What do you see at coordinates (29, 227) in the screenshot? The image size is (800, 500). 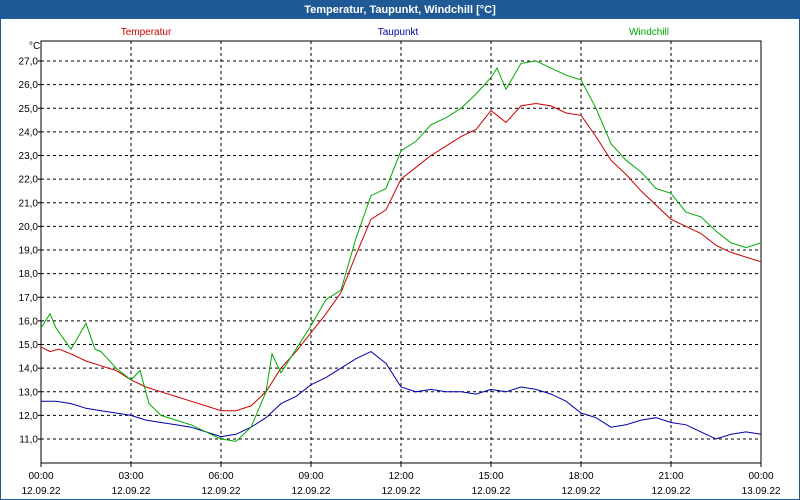 I see `y-tick-label: 20,0` at bounding box center [29, 227].